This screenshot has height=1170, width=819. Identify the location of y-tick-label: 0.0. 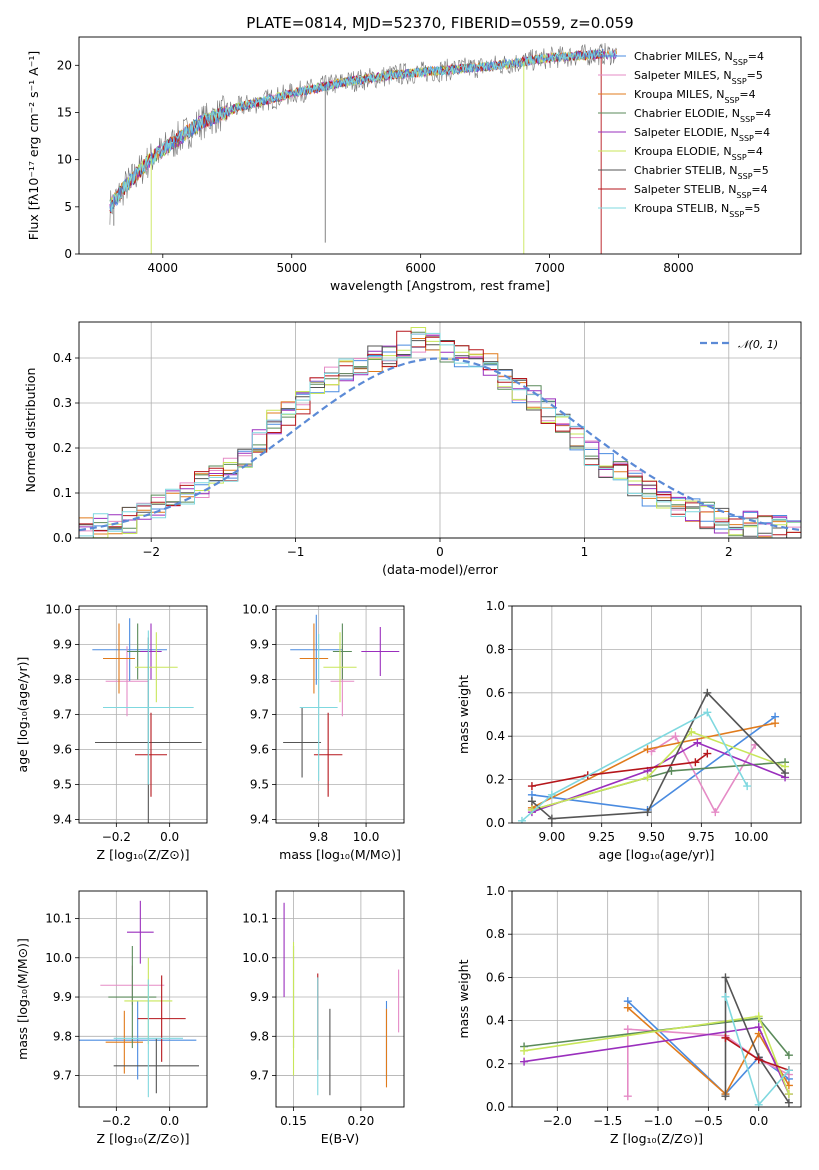
(495, 1107).